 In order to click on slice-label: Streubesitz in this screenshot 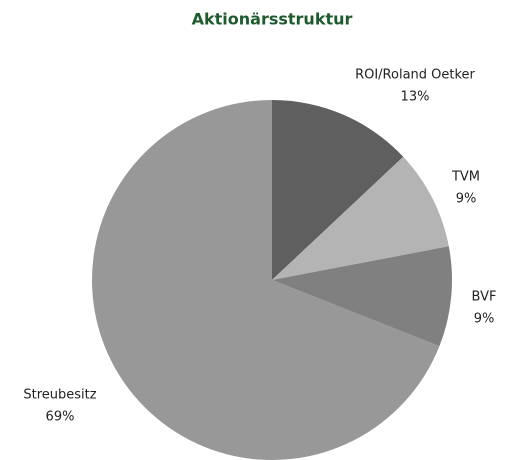, I will do `click(59, 395)`.